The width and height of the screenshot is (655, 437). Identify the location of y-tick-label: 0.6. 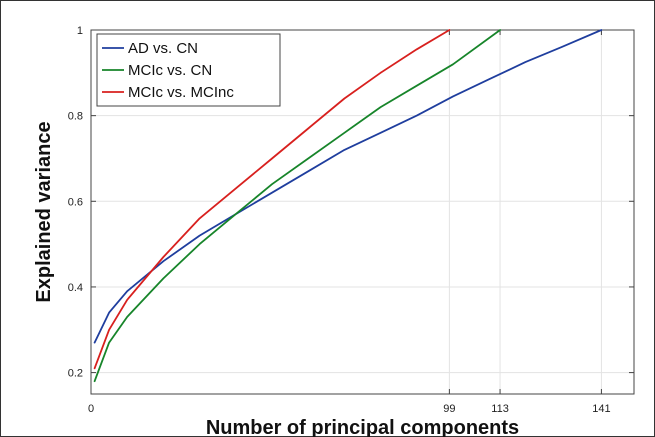
(75, 202).